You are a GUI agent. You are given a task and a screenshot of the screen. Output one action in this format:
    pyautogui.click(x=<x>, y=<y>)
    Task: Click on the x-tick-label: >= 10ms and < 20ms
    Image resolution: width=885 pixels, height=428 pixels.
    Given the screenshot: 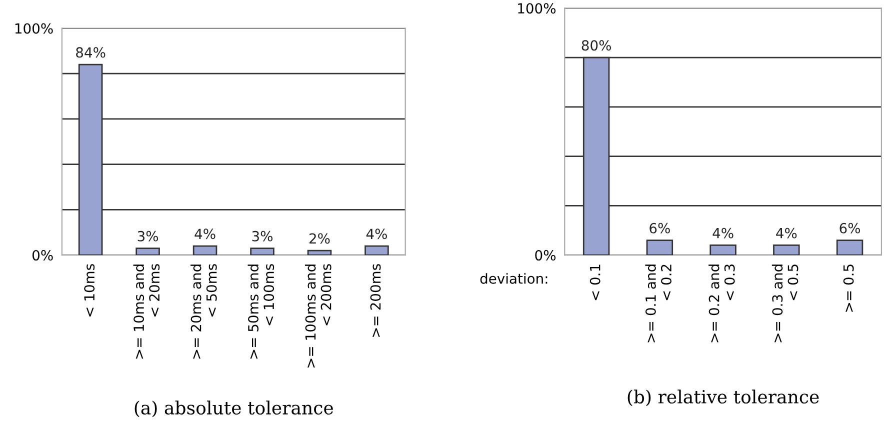 What is the action you would take?
    pyautogui.click(x=146, y=311)
    